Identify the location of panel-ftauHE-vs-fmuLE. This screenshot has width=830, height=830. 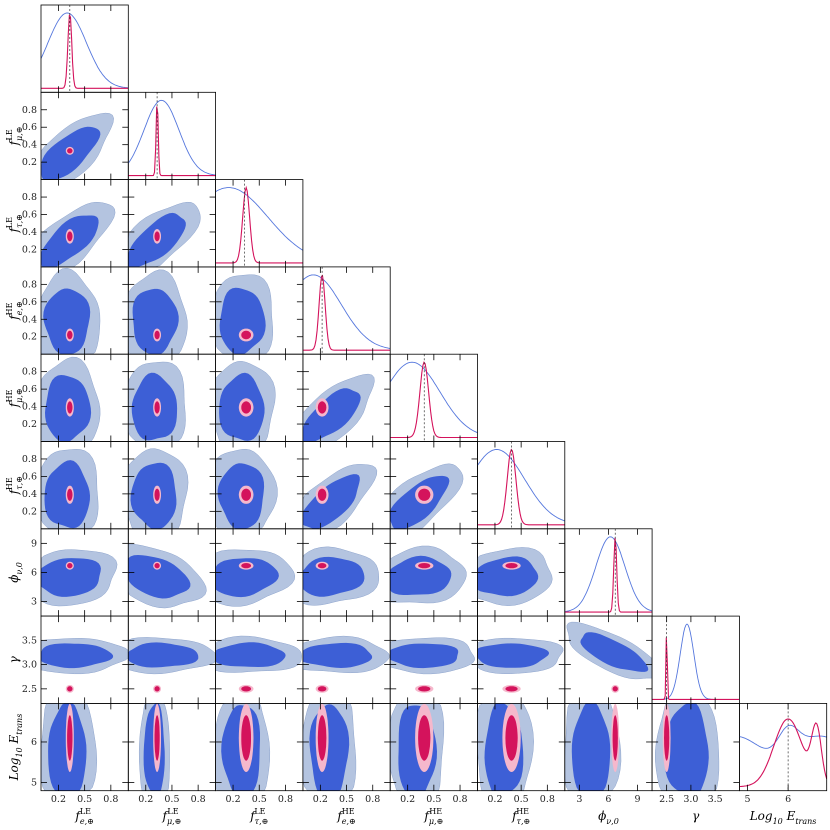
(172, 485).